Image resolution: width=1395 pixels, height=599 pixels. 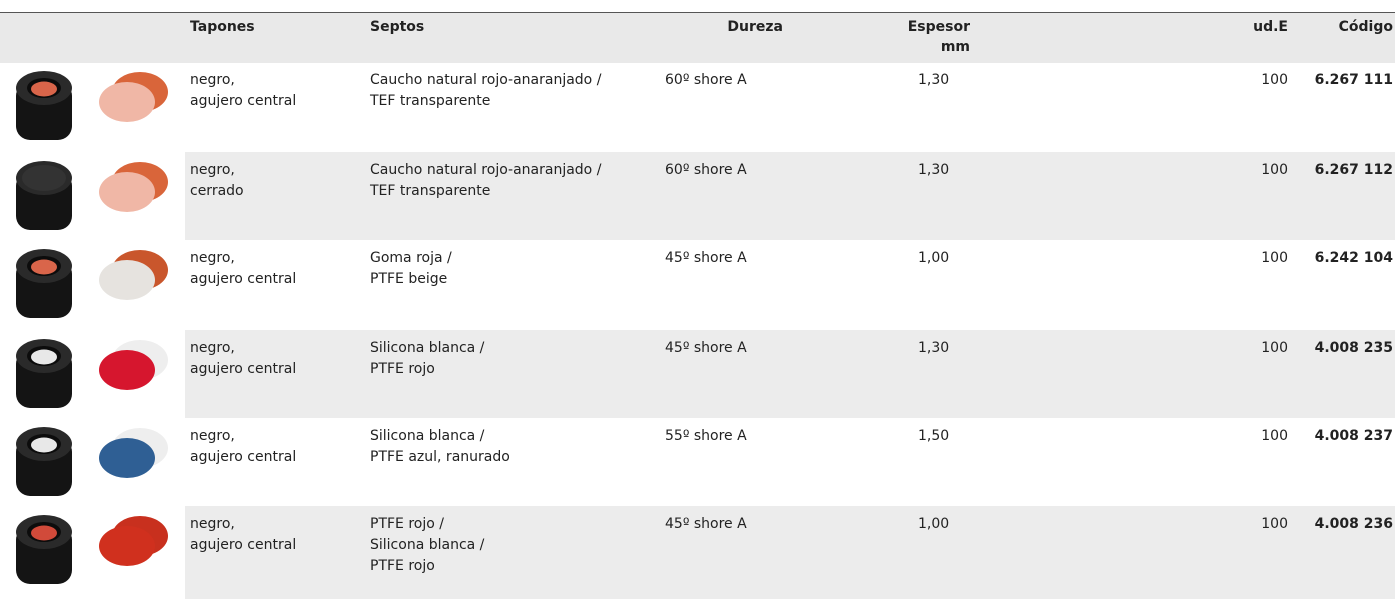 What do you see at coordinates (1353, 258) in the screenshot?
I see `cell-codigo: 6.242 104` at bounding box center [1353, 258].